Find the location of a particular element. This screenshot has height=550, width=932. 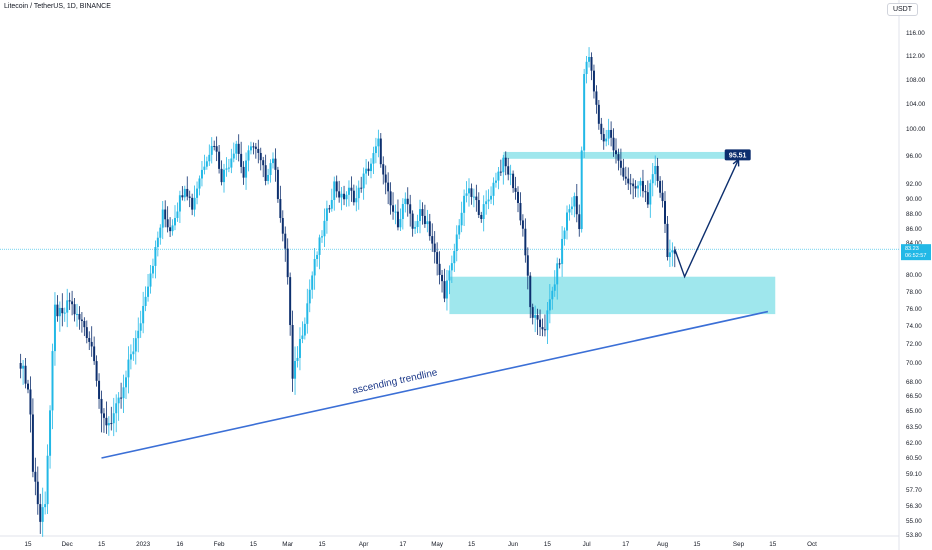

time-tick-label: Dec is located at coordinates (67, 544).